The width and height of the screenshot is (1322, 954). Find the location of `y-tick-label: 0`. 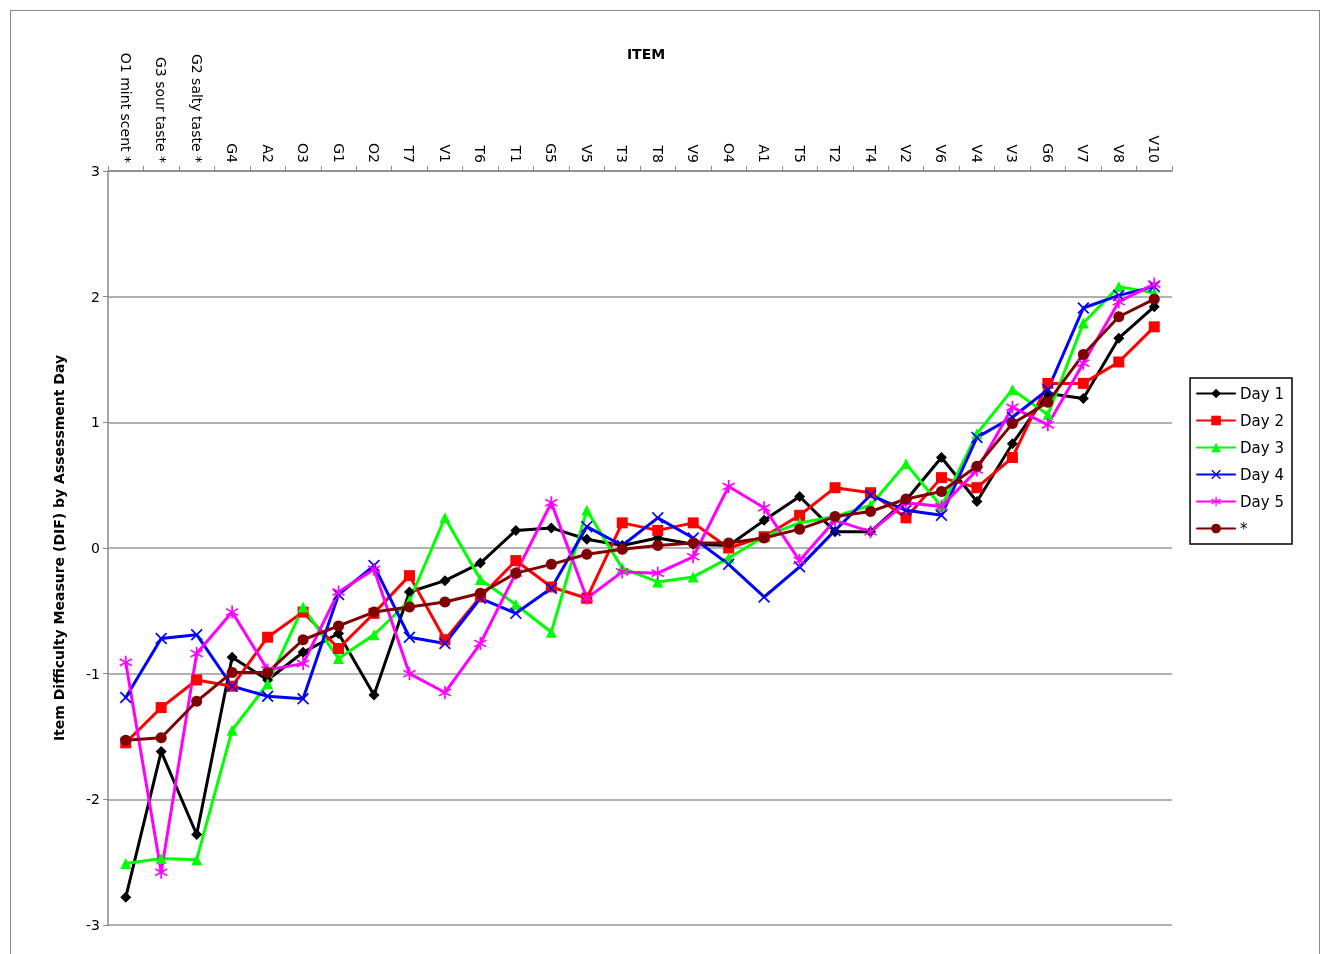

y-tick-label: 0 is located at coordinates (95, 548).